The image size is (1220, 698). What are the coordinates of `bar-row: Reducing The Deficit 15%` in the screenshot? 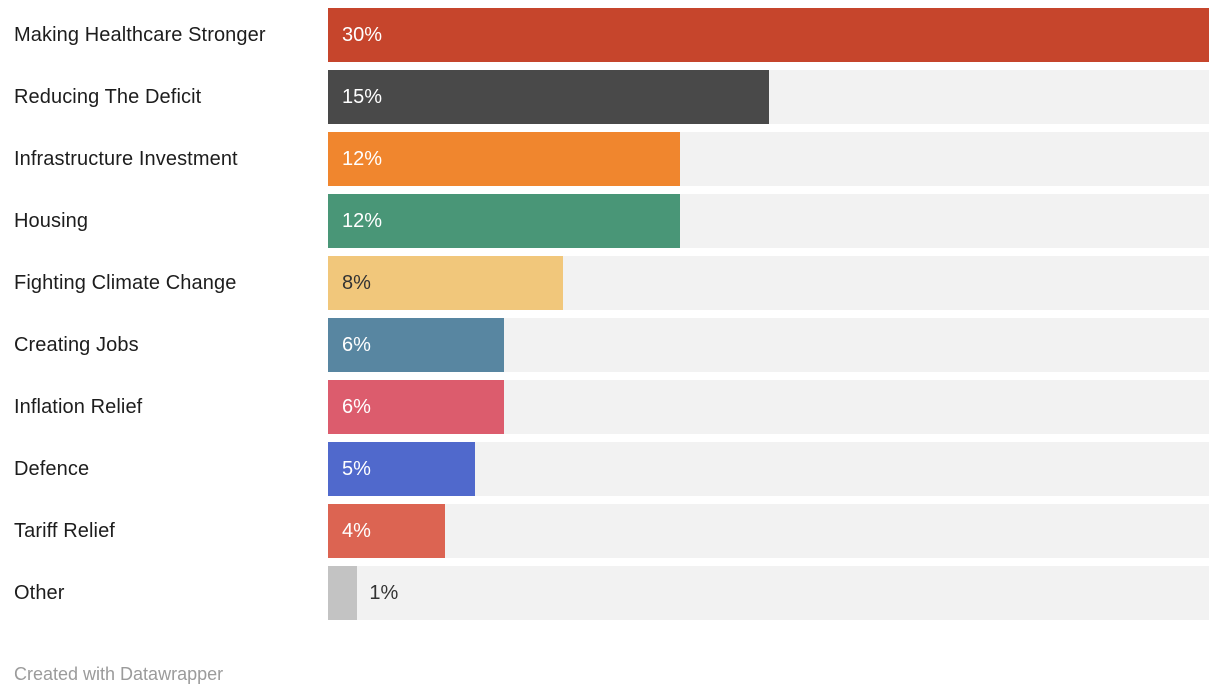 It's located at (611, 97).